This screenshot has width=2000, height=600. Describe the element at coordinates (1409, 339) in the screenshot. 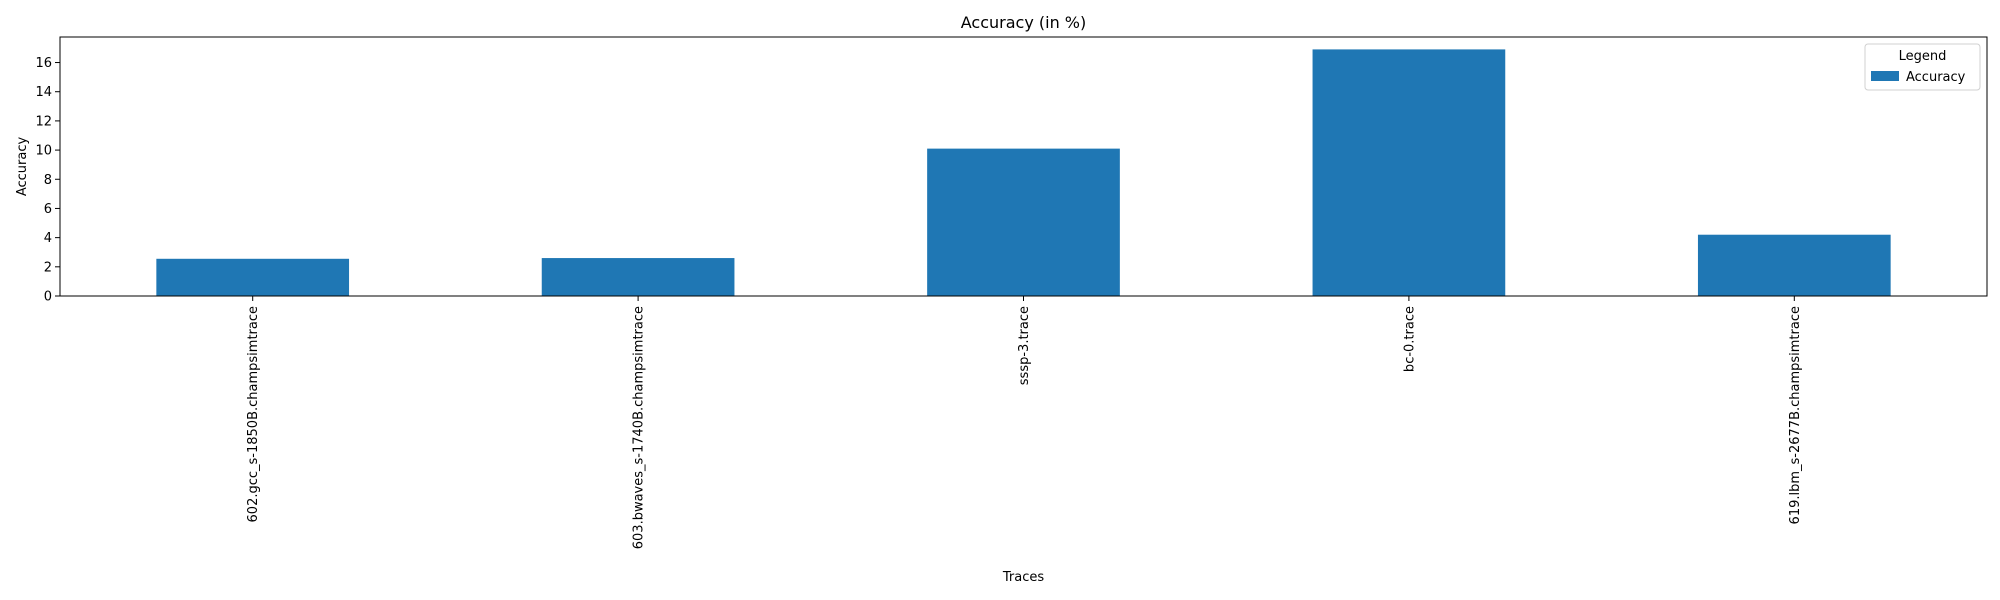

I see `x-tick-label: bc-0.trace` at that location.